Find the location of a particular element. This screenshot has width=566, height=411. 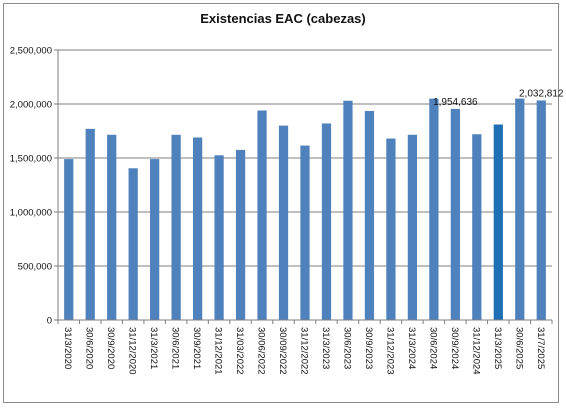

x-tick-label: 30/9/2020 is located at coordinates (110, 348).